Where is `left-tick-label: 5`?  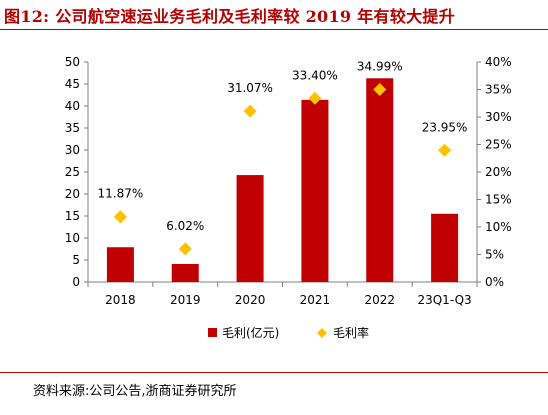 left-tick-label: 5 is located at coordinates (76, 260).